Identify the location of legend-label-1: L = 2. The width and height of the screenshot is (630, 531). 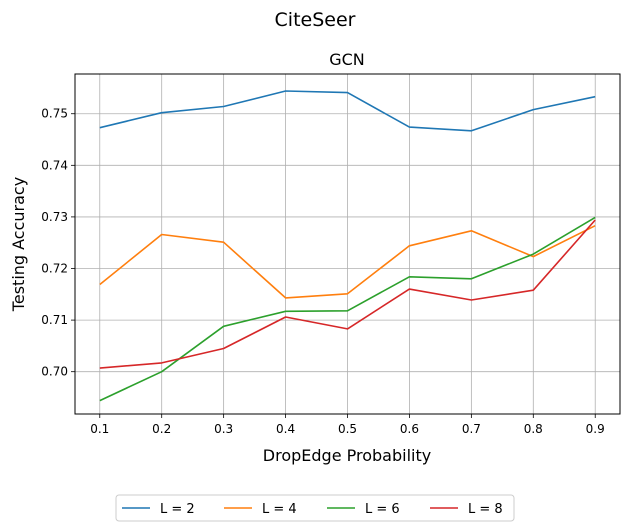
(177, 509).